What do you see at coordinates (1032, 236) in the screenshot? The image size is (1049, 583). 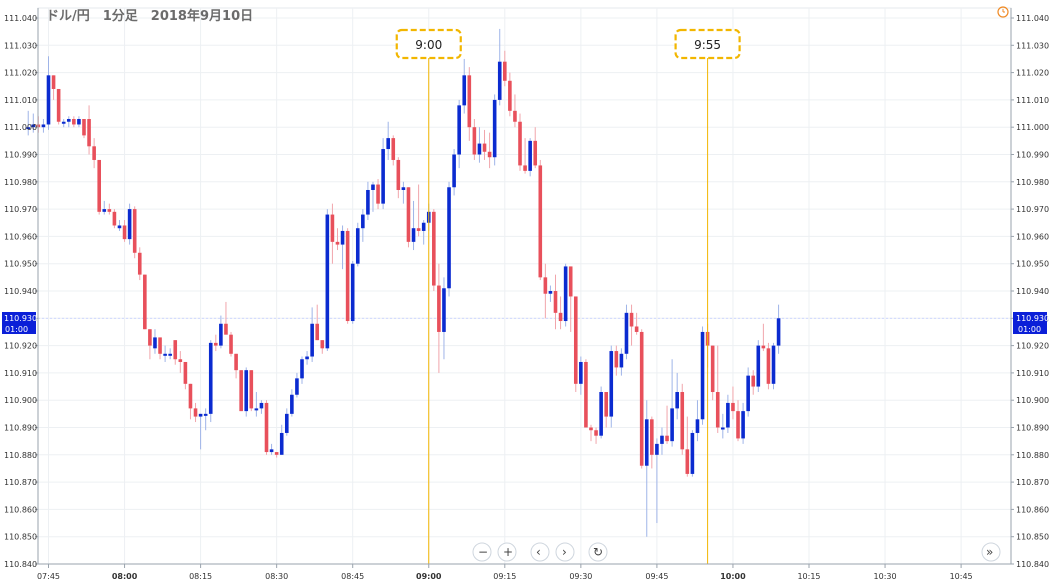 I see `y-tick-label-right: 110.960` at bounding box center [1032, 236].